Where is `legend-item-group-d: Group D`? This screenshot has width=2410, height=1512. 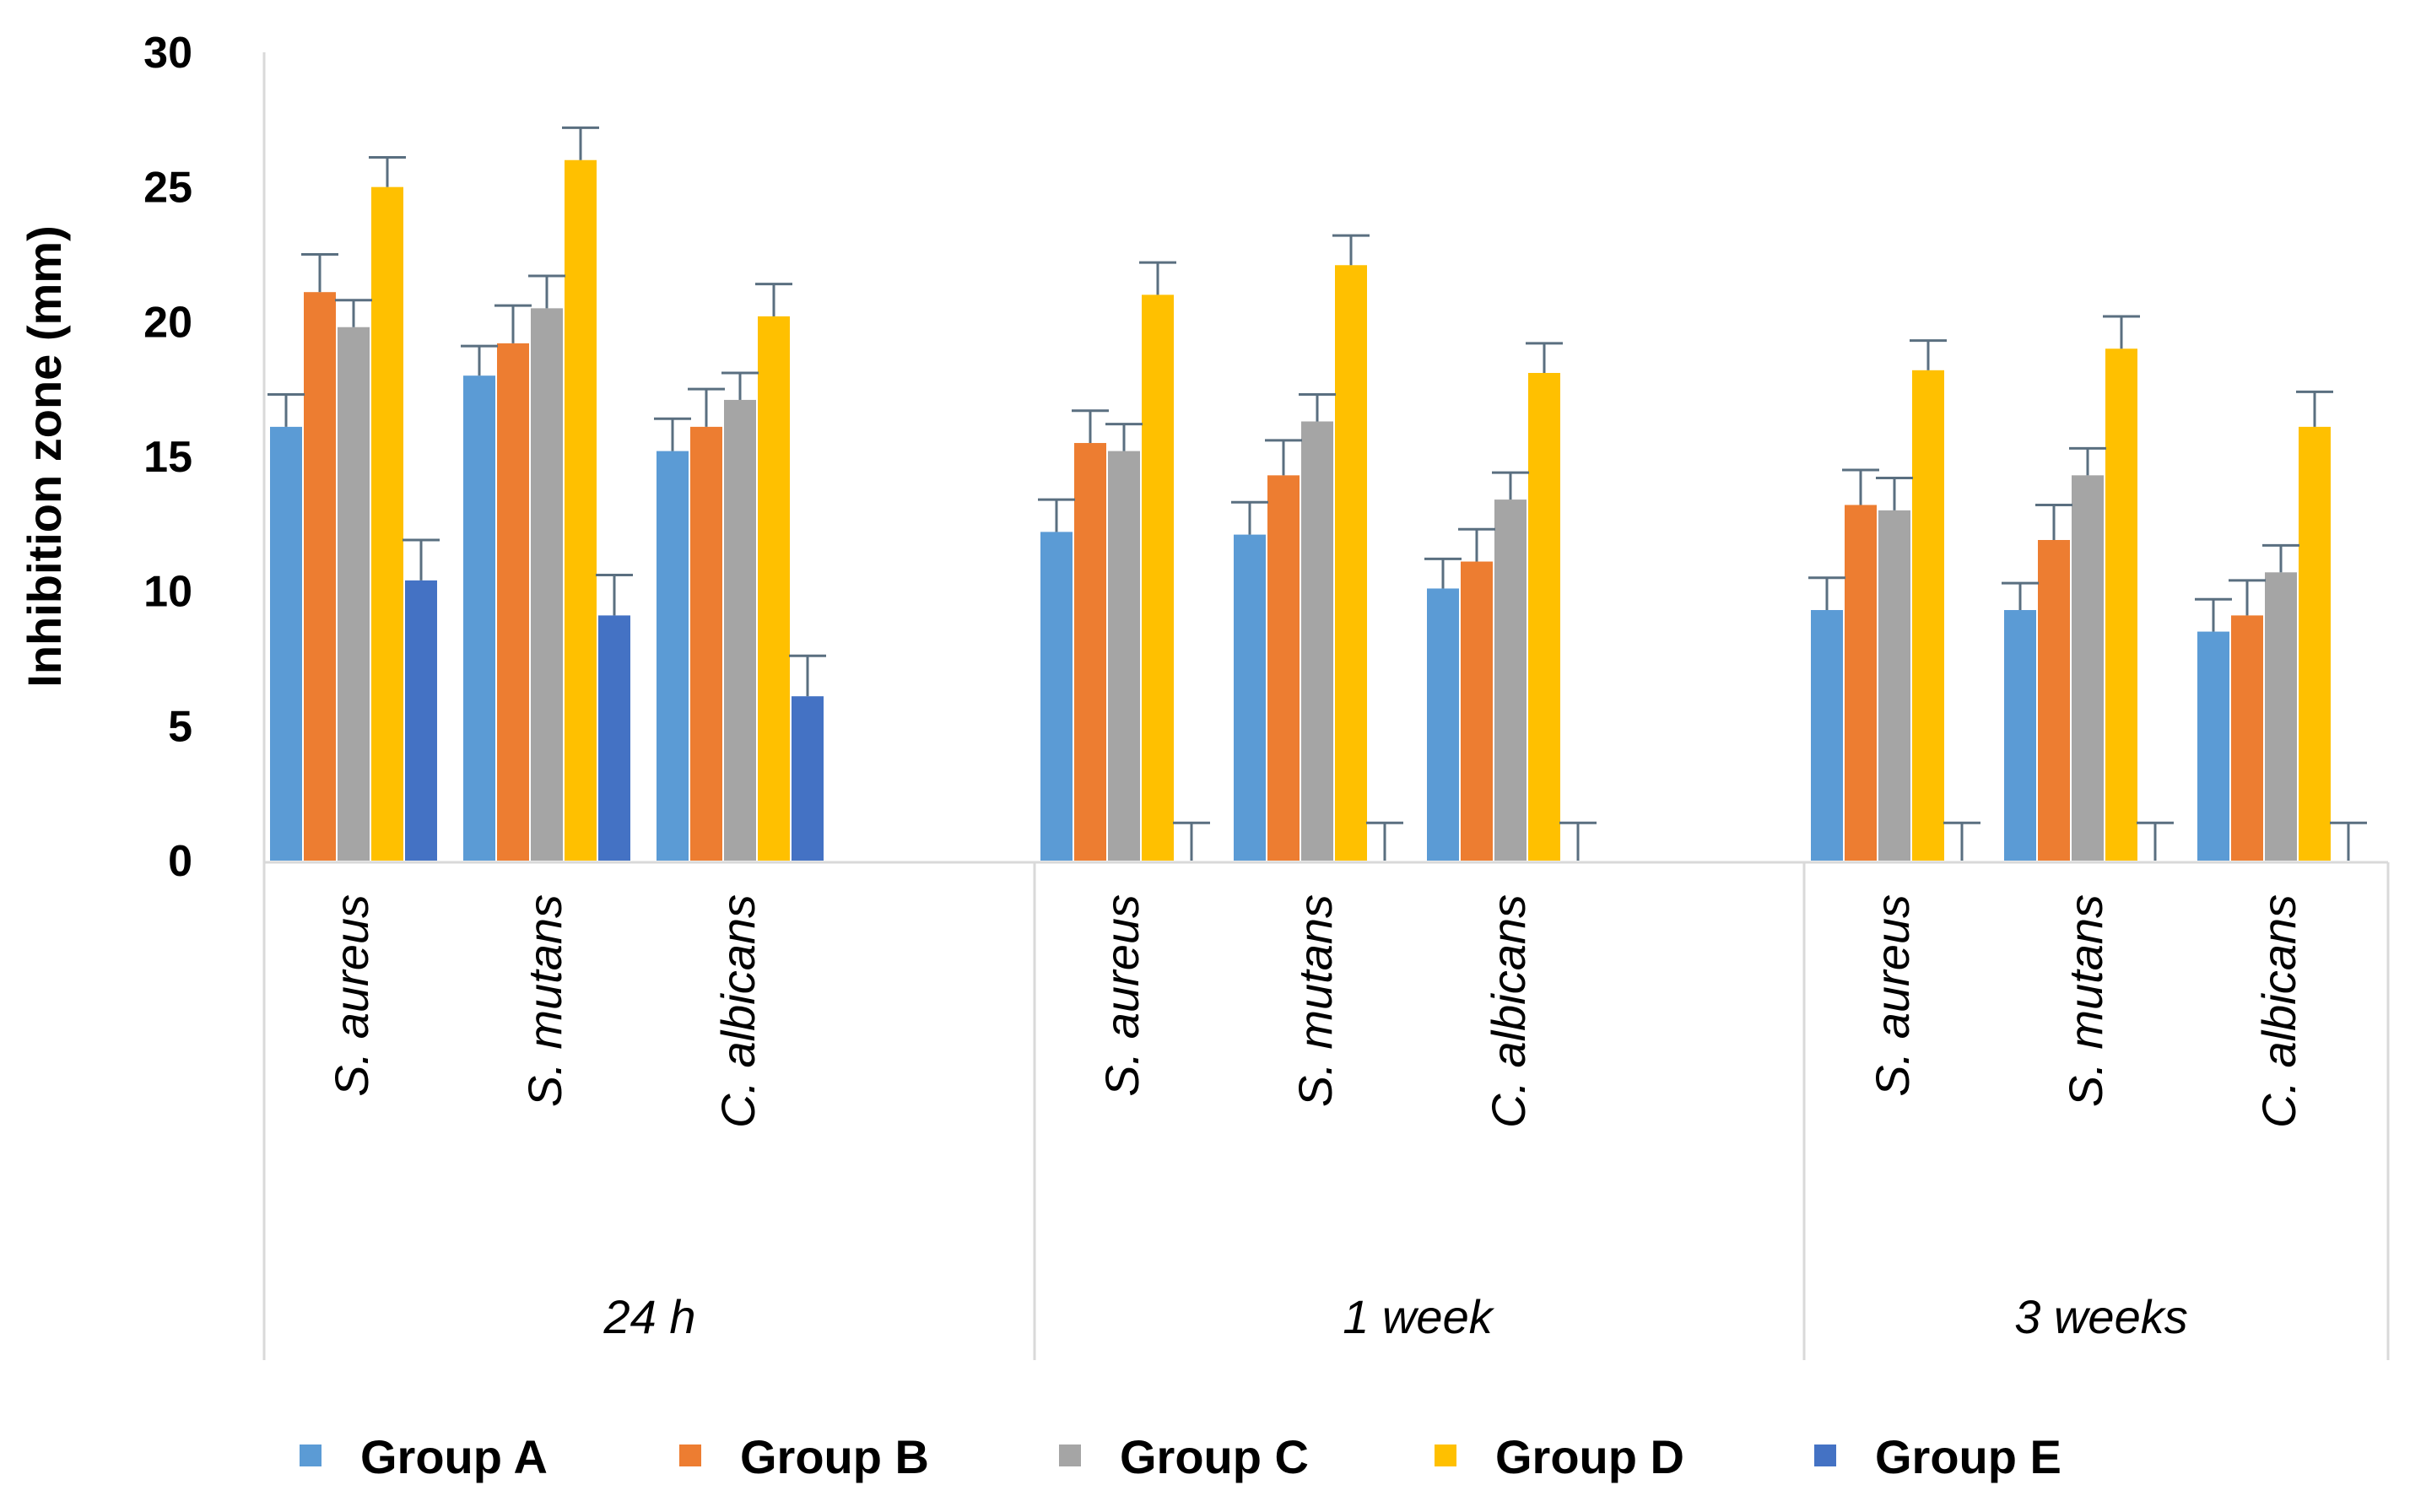
legend-item-group-d: Group D is located at coordinates (1559, 1456).